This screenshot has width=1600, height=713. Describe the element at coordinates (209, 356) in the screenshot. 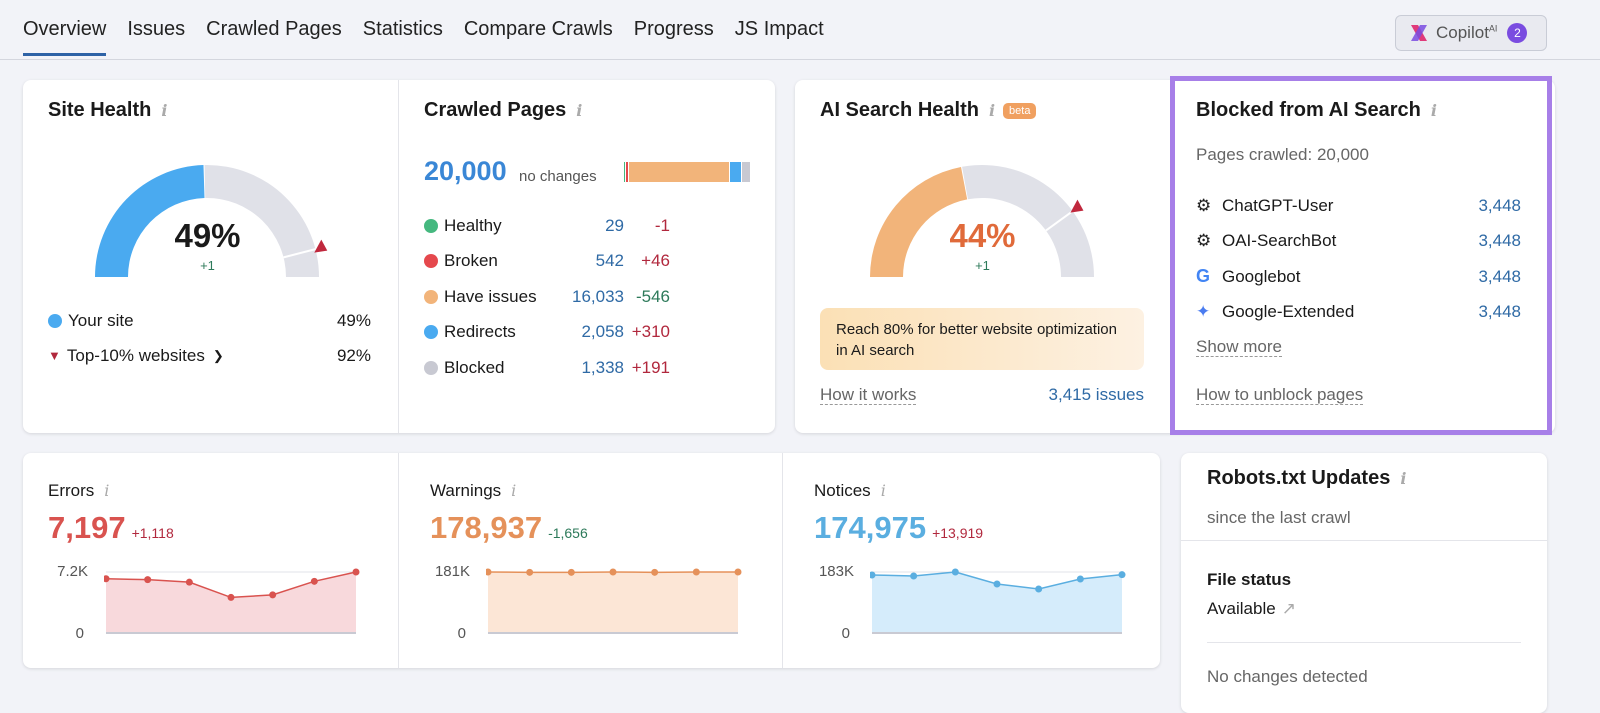

I see `legend-top10: ▼Top-10% websites❯92%` at that location.